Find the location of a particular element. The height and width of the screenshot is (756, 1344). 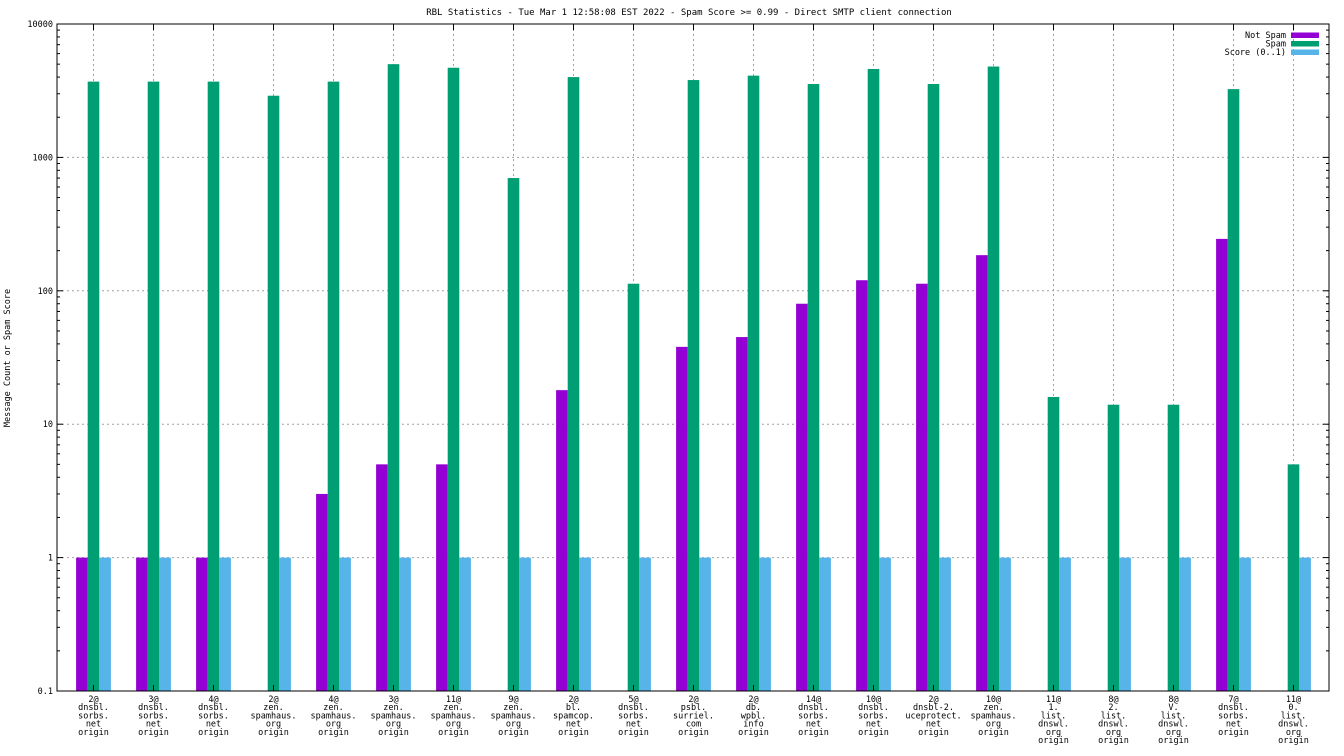

y-tick-label: 1000 is located at coordinates (43, 158).